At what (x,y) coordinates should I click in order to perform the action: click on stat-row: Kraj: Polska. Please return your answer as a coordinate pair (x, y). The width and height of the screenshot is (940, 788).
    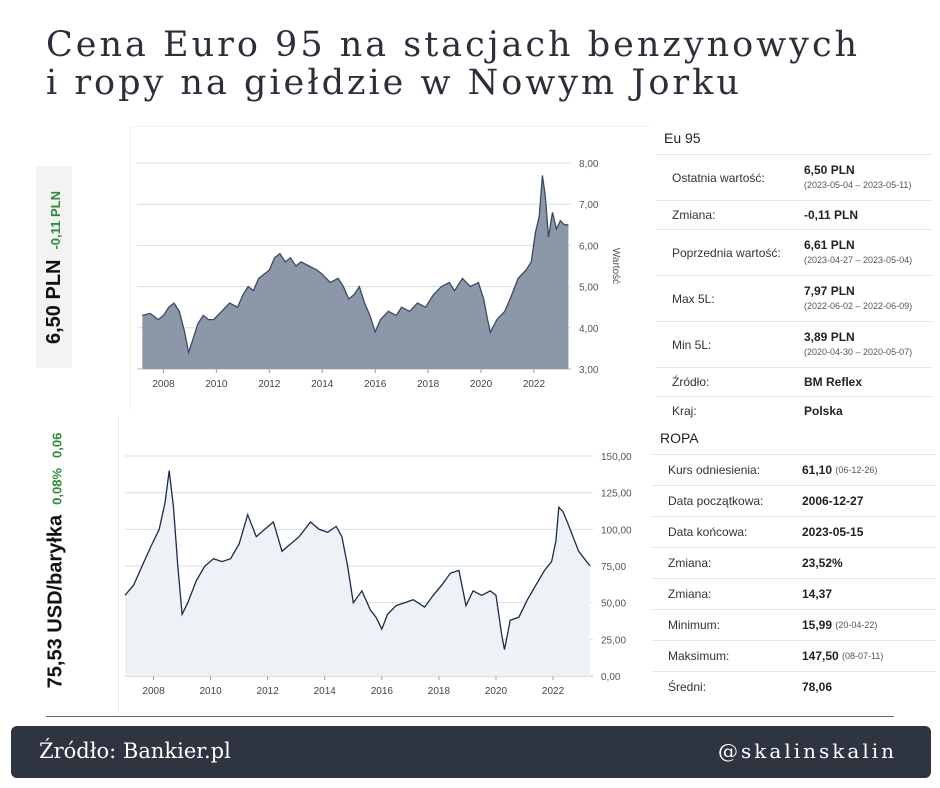
    Looking at the image, I should click on (794, 410).